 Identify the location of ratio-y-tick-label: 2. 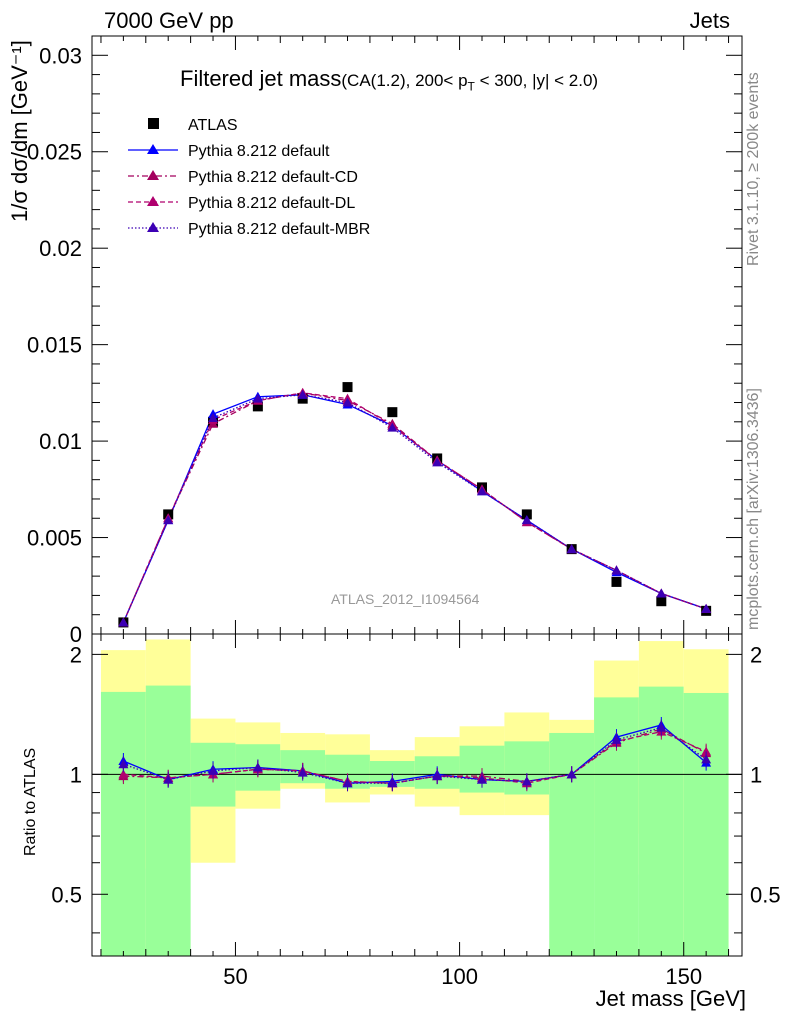
(76, 654).